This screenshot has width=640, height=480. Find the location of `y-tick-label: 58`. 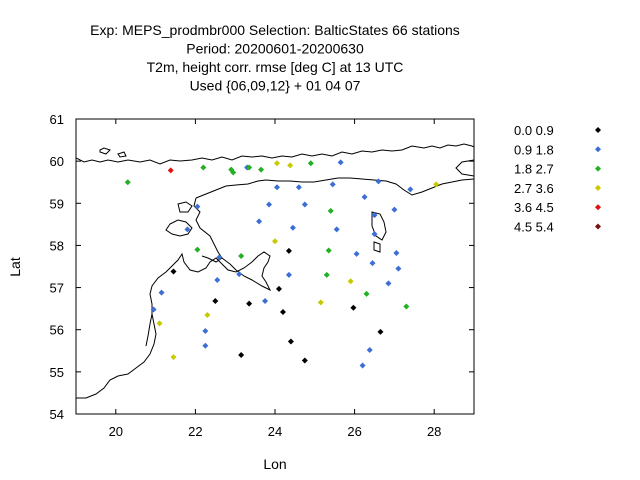

y-tick-label: 58 is located at coordinates (57, 245).